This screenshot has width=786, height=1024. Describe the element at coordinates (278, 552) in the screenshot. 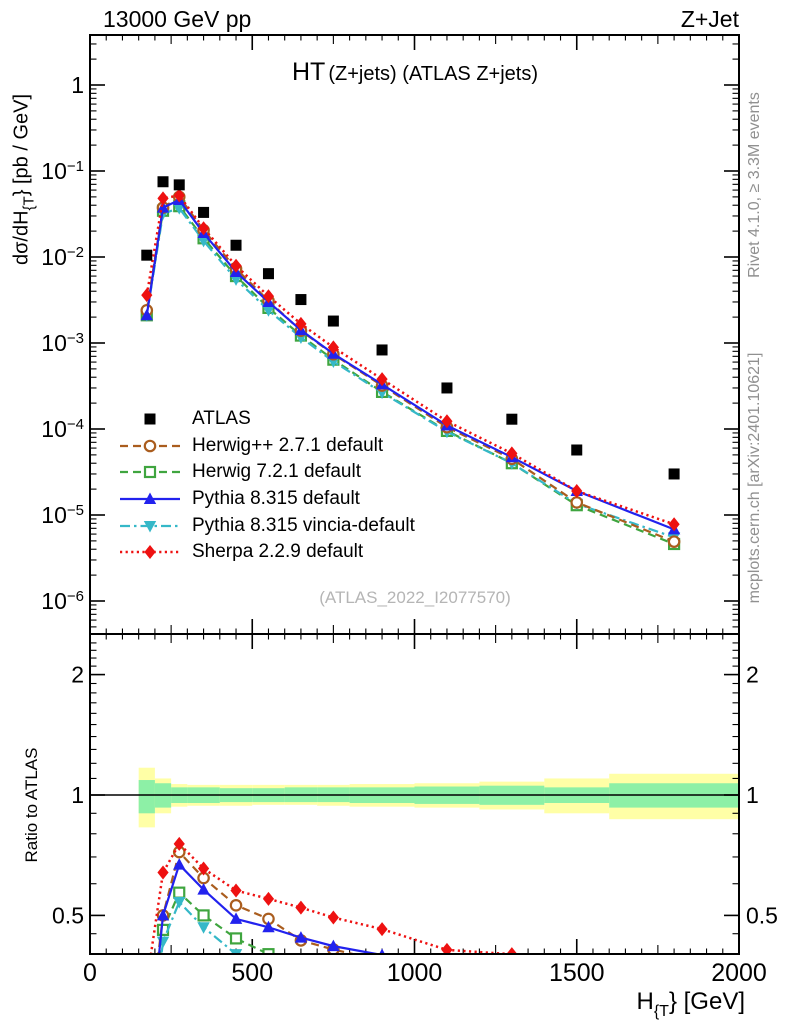

I see `legend-label-sherpa: Sherpa 2.2.9 default` at that location.